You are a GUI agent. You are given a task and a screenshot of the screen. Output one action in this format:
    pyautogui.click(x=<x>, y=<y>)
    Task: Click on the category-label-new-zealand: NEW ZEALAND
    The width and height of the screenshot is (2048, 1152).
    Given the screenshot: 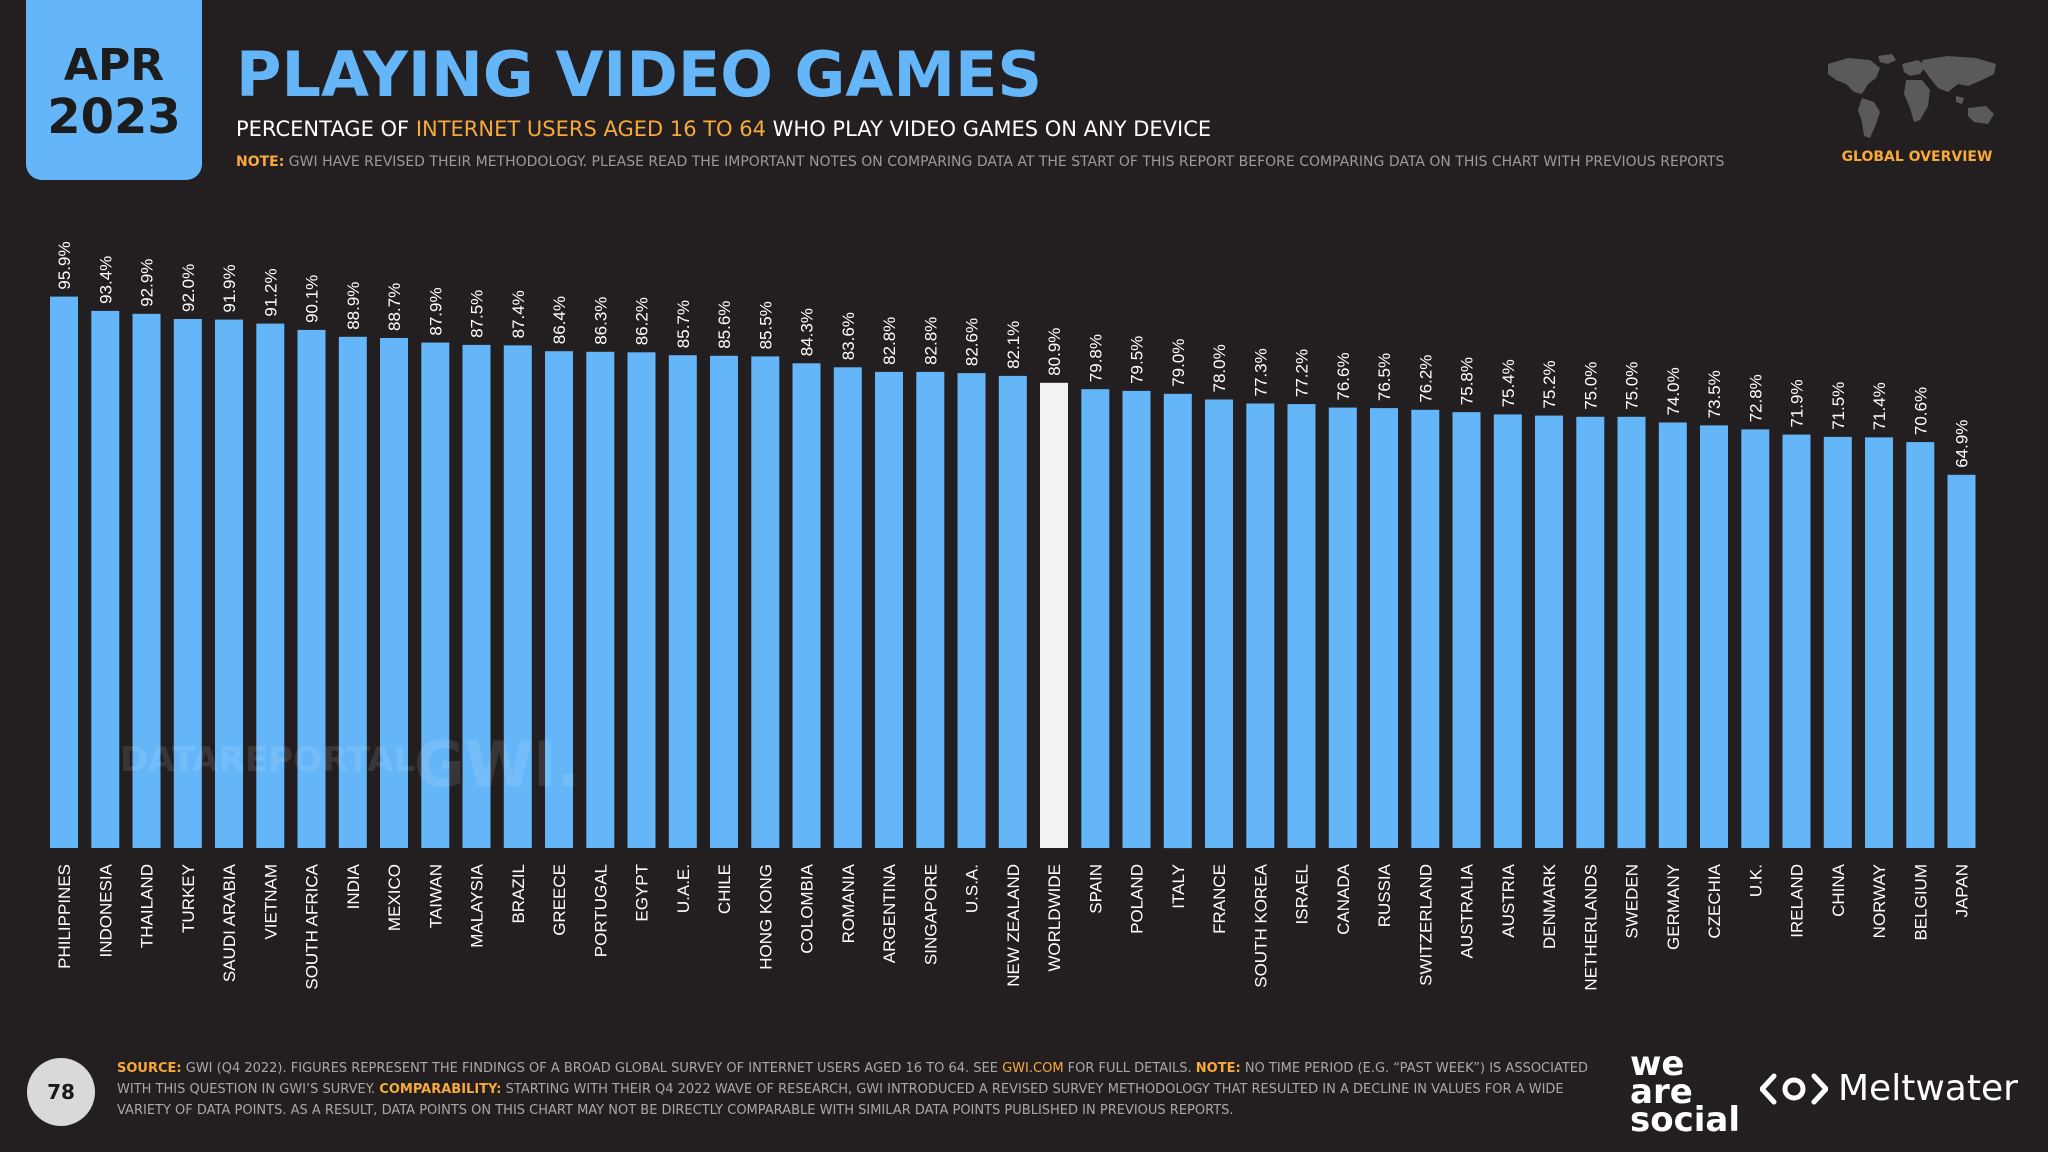 What is the action you would take?
    pyautogui.click(x=1013, y=925)
    